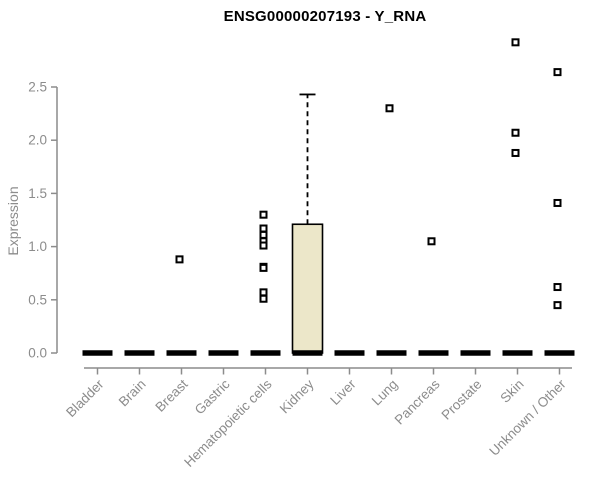 The height and width of the screenshot is (500, 600). What do you see at coordinates (212, 396) in the screenshot?
I see `x-tick-label: Gastric` at bounding box center [212, 396].